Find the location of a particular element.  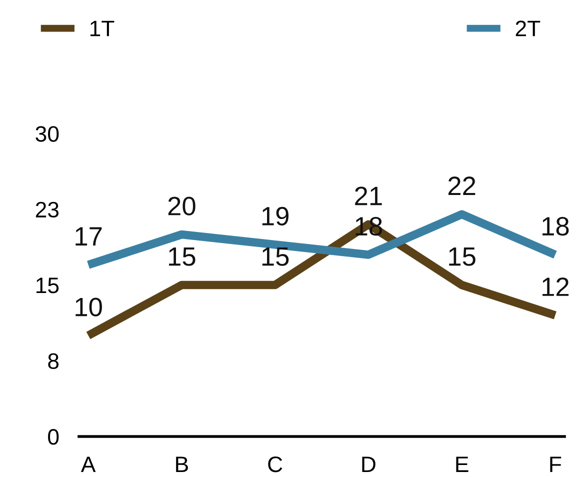

legend-label: 1T is located at coordinates (102, 28).